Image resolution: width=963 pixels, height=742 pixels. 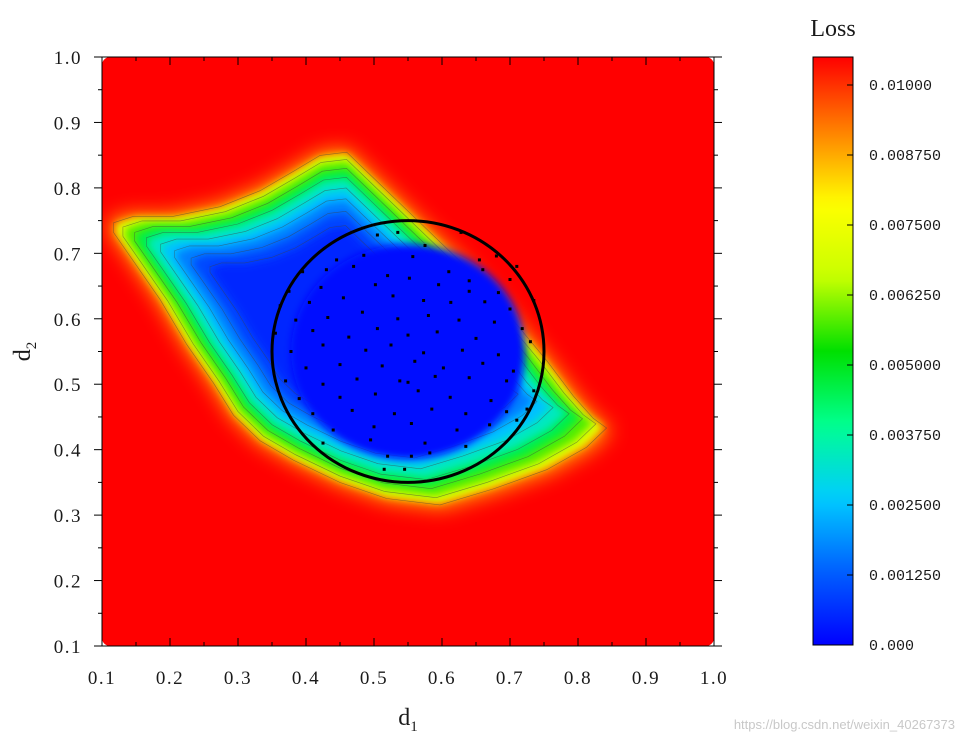 I want to click on low-loss-core, so click(x=408, y=351).